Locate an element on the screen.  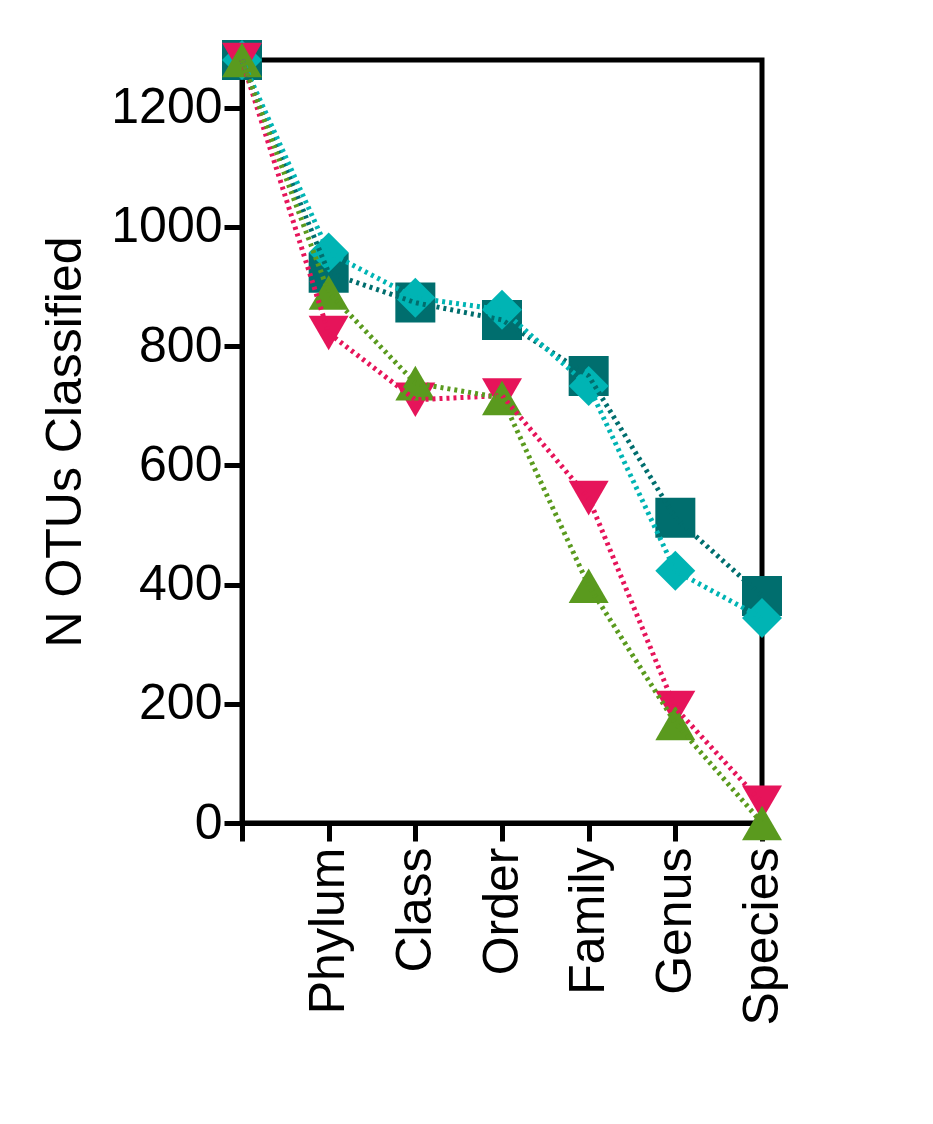
y-tick-label: 1000 is located at coordinates (167, 225).